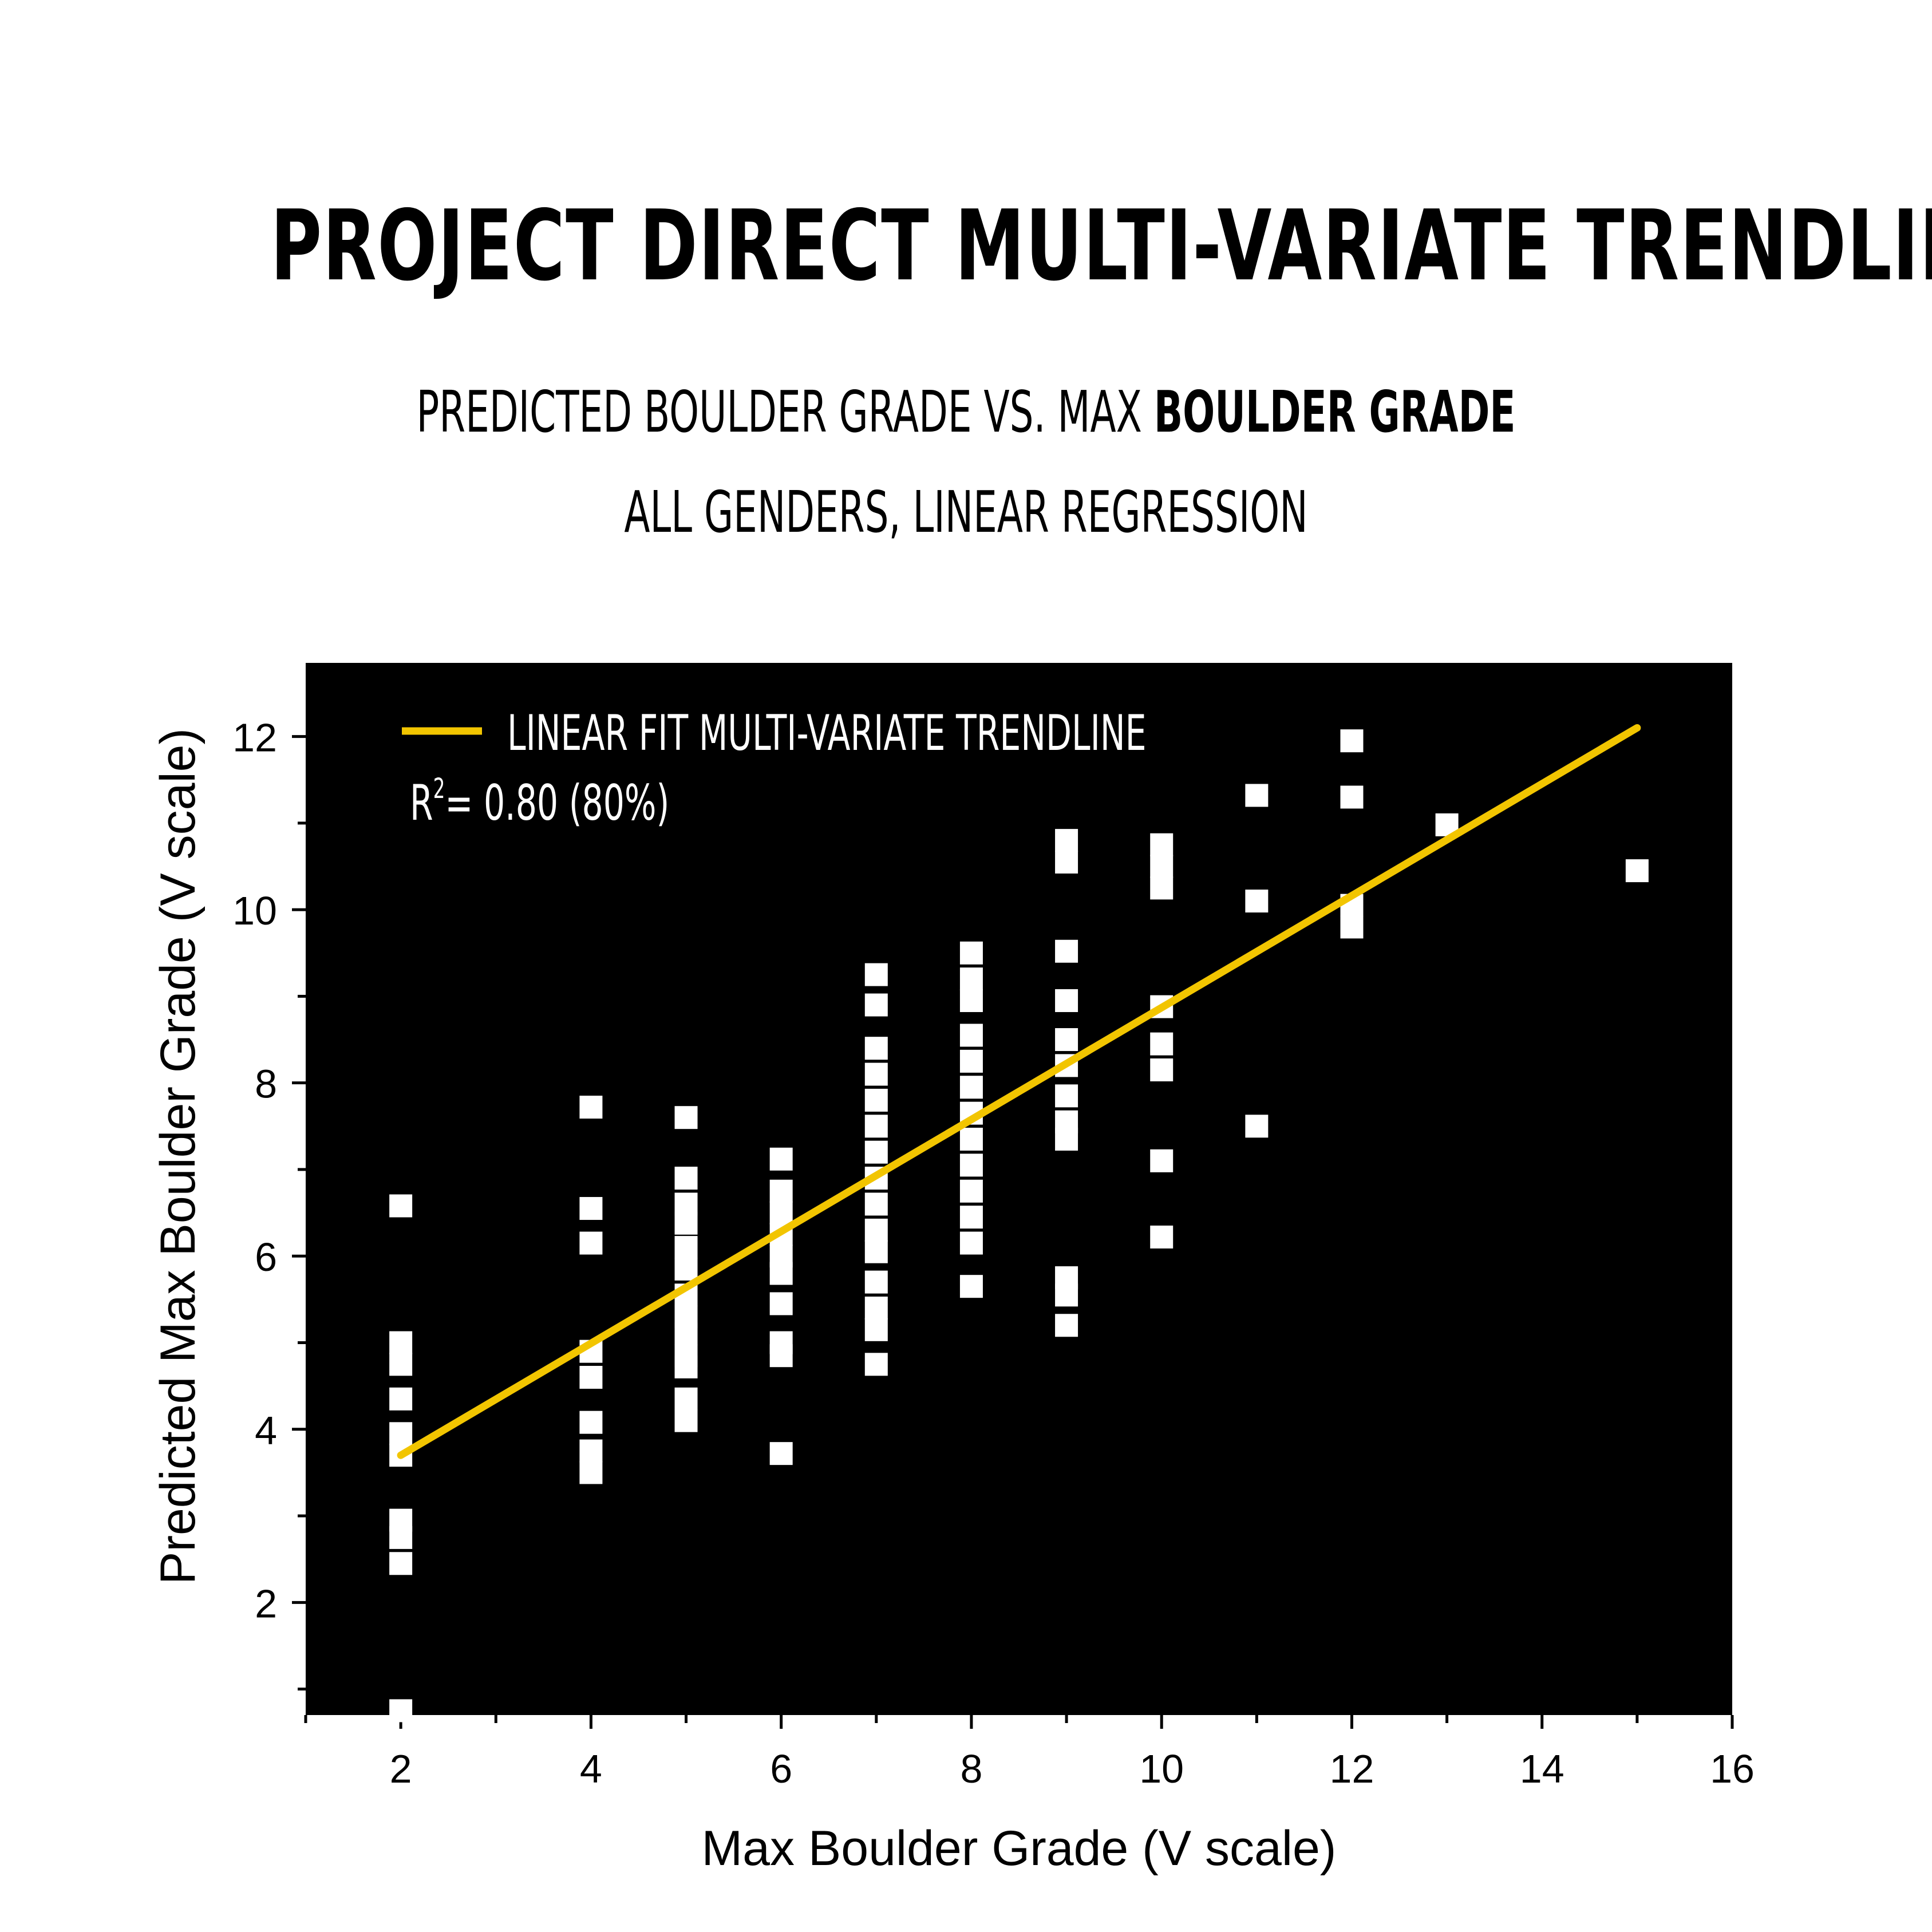 The image size is (1932, 1932). Describe the element at coordinates (254, 910) in the screenshot. I see `y-tick-label: 10` at that location.